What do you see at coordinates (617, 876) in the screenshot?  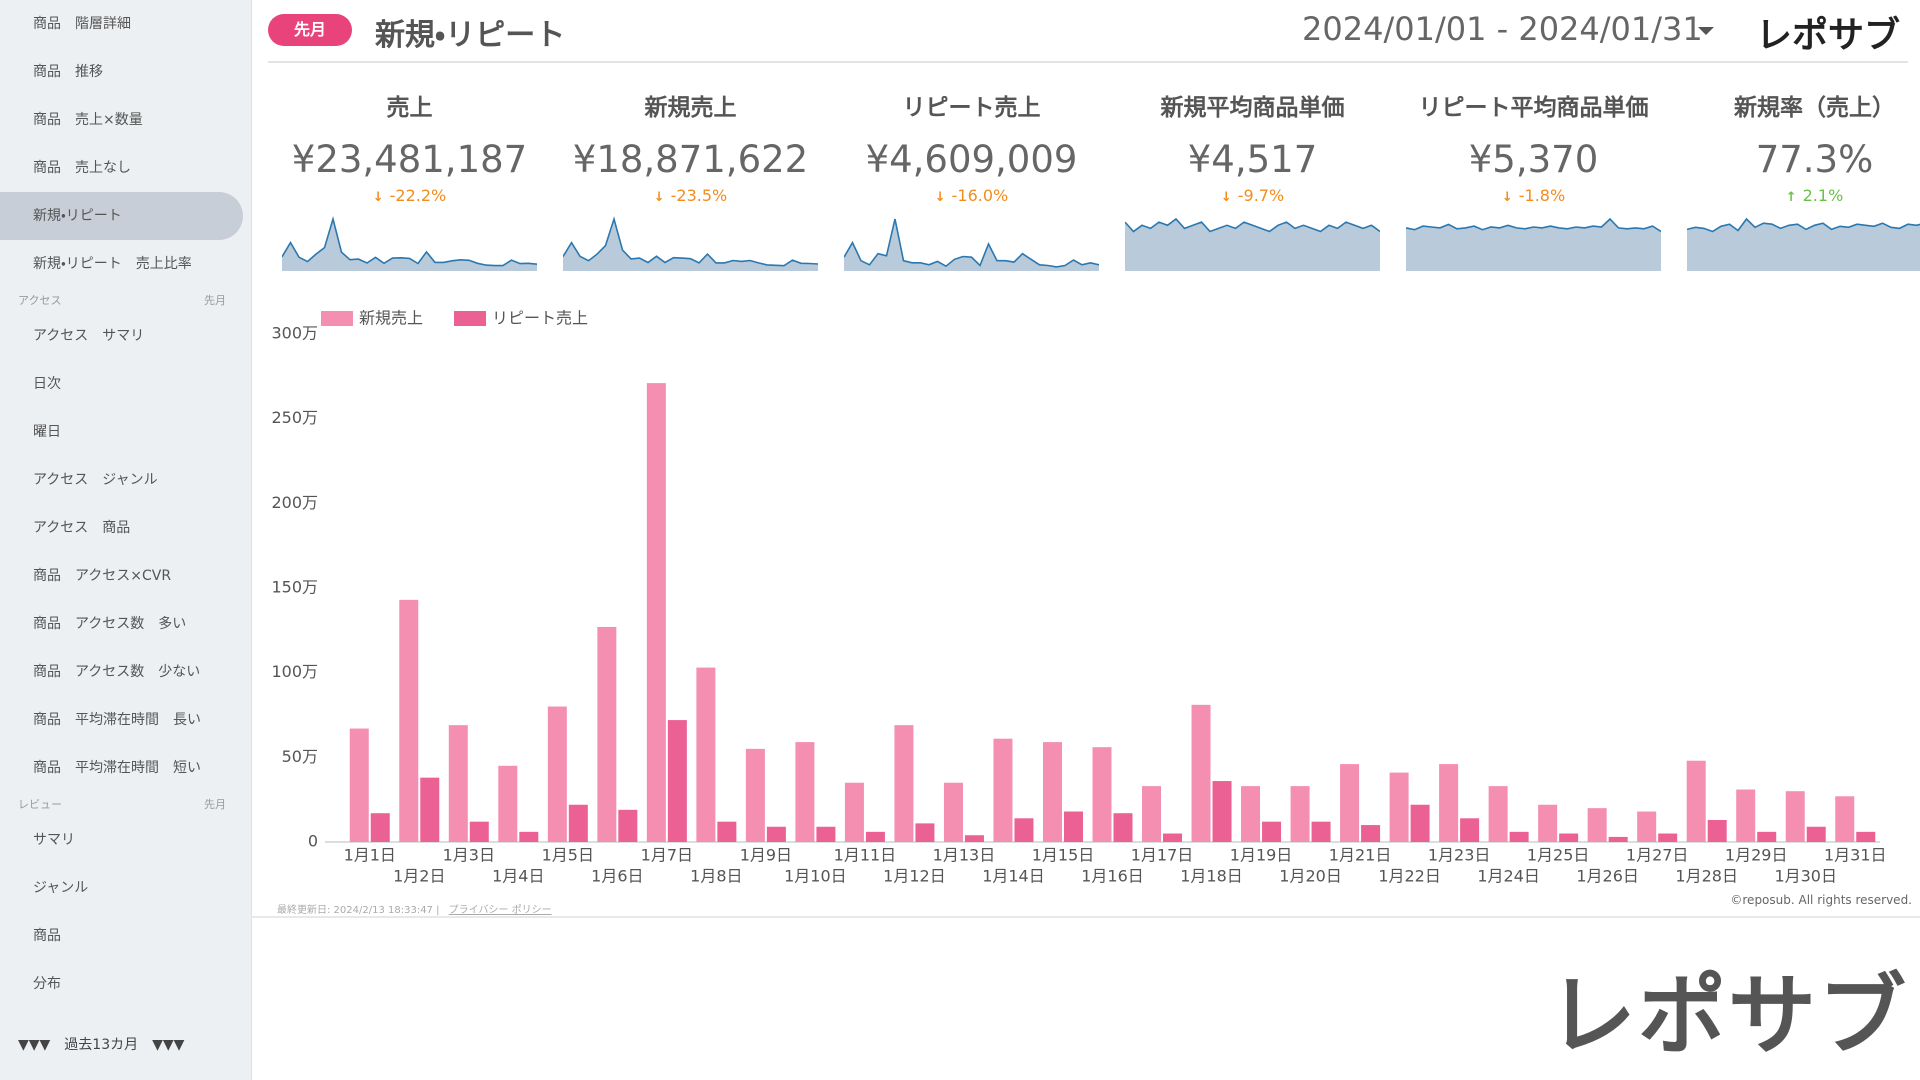 I see `x-tick-label: 1月6日` at bounding box center [617, 876].